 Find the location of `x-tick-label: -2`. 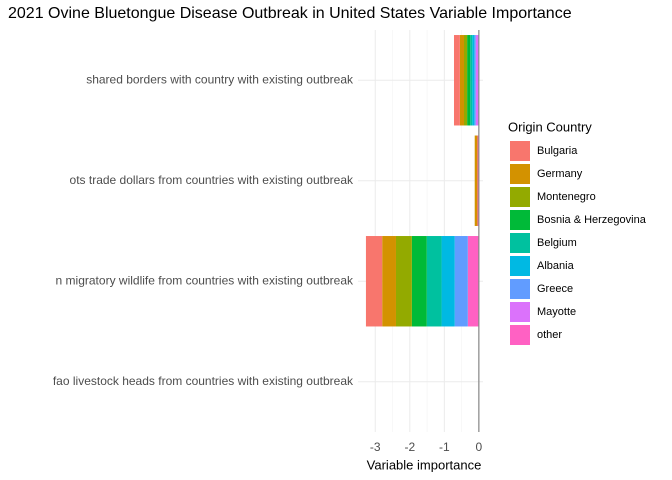

x-tick-label: -2 is located at coordinates (409, 447).